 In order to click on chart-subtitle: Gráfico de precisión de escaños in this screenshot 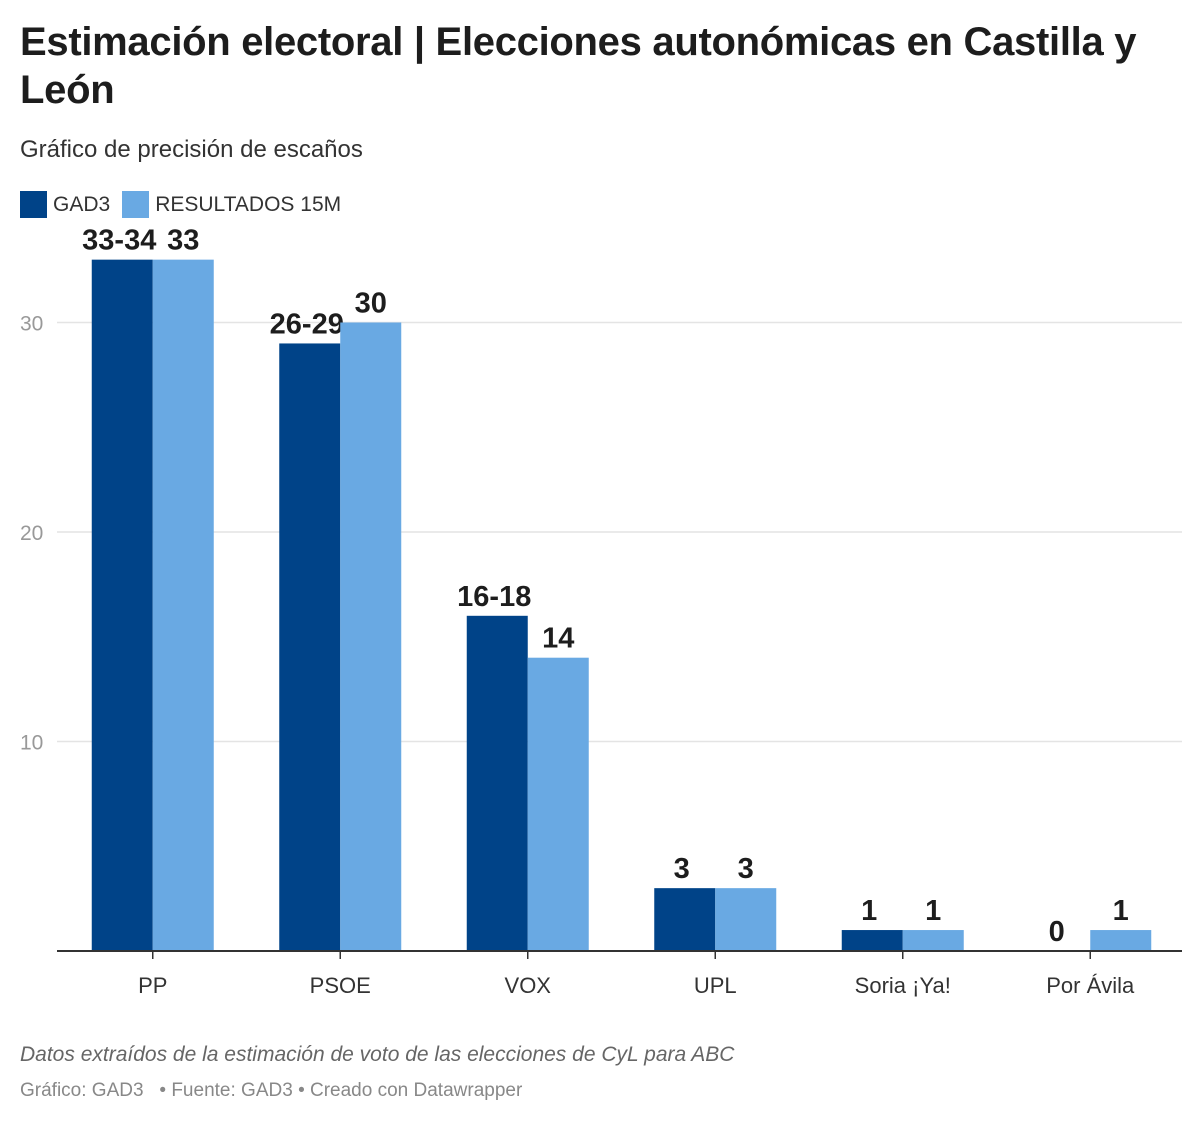, I will do `click(191, 149)`.